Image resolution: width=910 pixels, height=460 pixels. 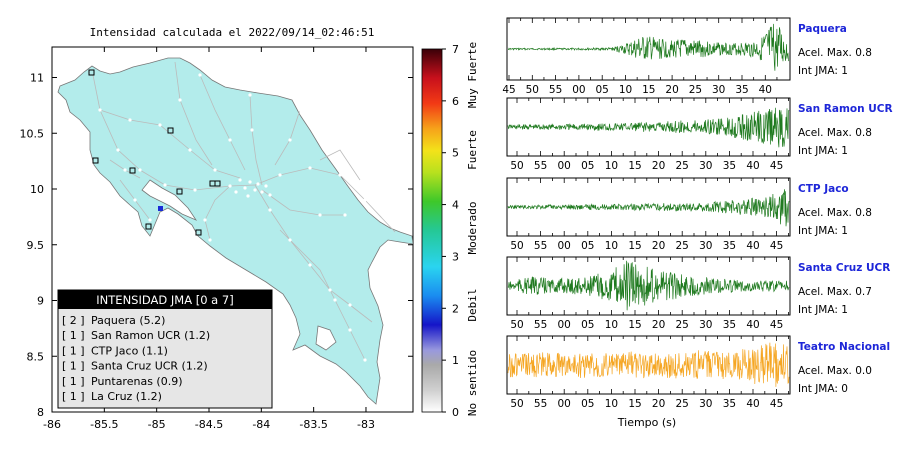 I want to click on accel-max-label: Acel. Max. 0.8, so click(x=835, y=133).